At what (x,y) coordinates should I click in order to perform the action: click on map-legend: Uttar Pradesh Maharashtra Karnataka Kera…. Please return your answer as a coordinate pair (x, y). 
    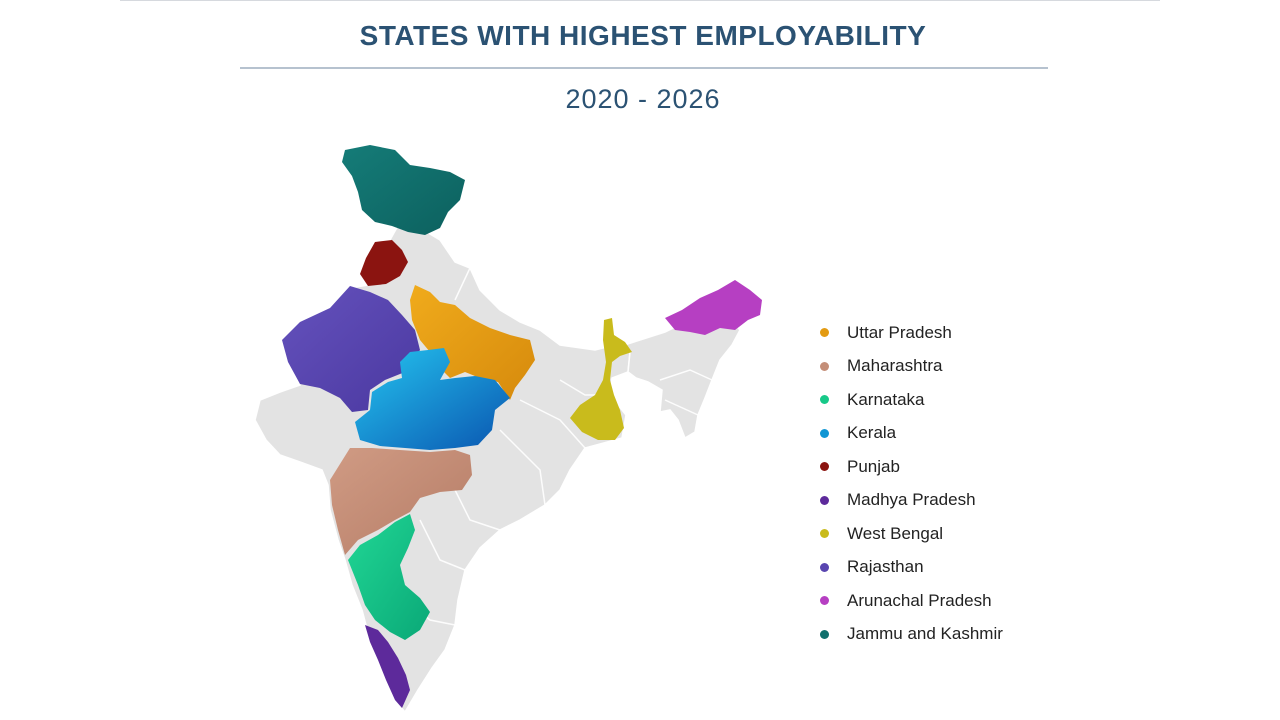
    Looking at the image, I should click on (950, 483).